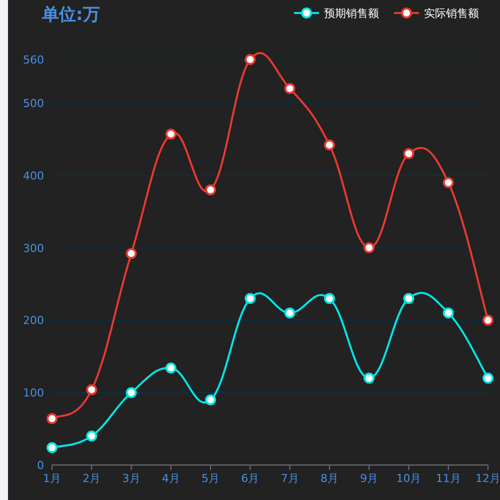 This screenshot has height=500, width=500. What do you see at coordinates (211, 478) in the screenshot?
I see `x-tick-label: 5月` at bounding box center [211, 478].